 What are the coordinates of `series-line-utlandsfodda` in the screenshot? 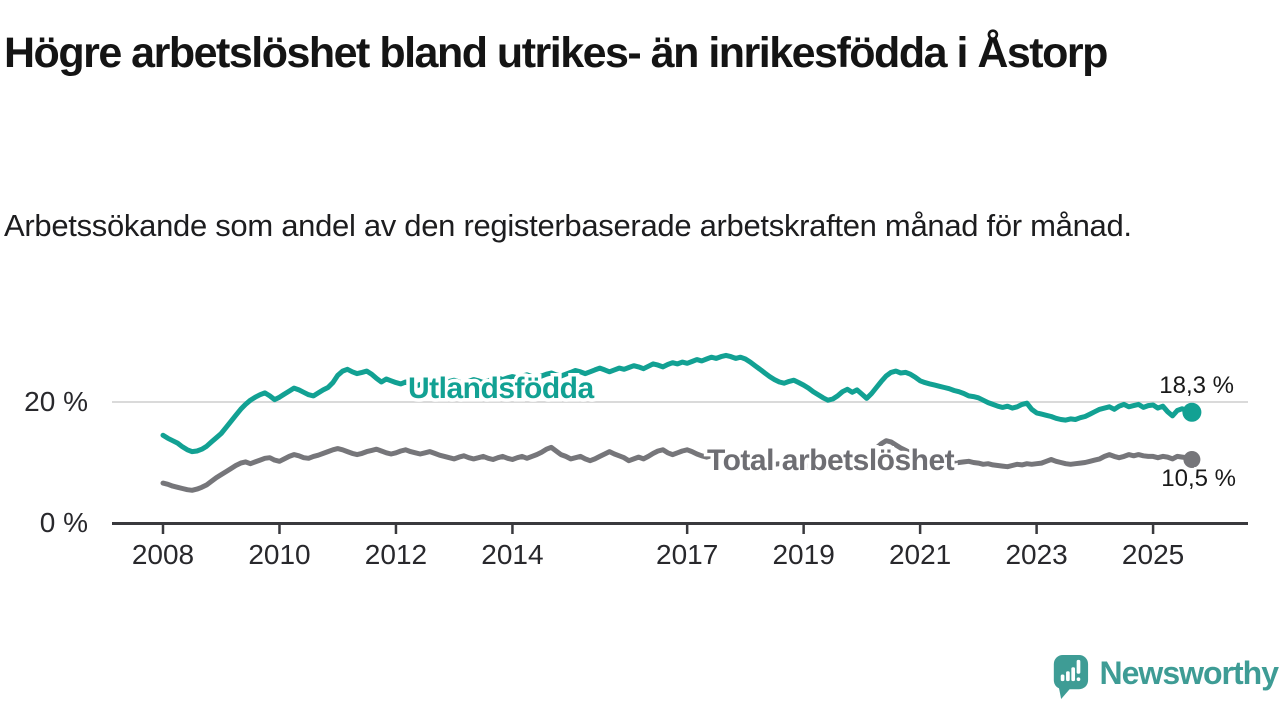 It's located at (677, 403).